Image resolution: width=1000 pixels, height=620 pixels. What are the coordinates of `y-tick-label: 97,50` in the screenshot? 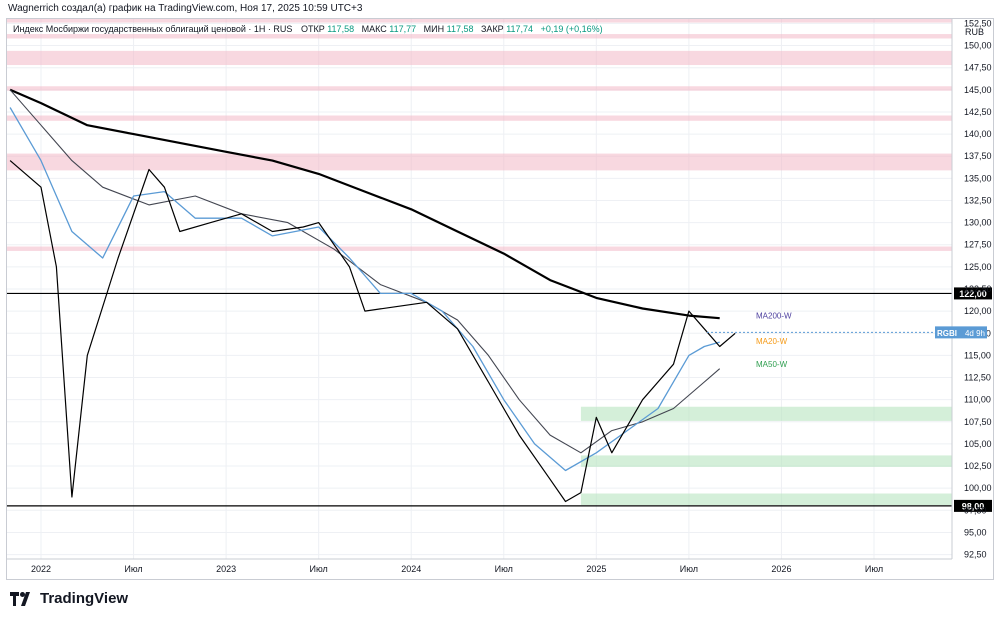 It's located at (975, 510).